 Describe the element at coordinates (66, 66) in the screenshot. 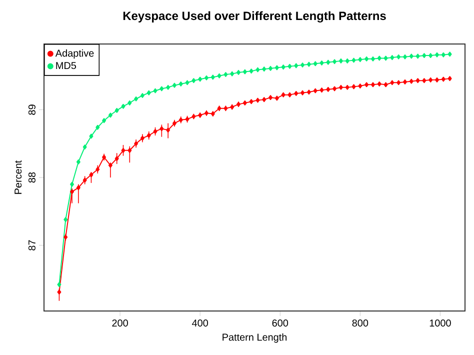

I see `legend-label: MD5` at that location.